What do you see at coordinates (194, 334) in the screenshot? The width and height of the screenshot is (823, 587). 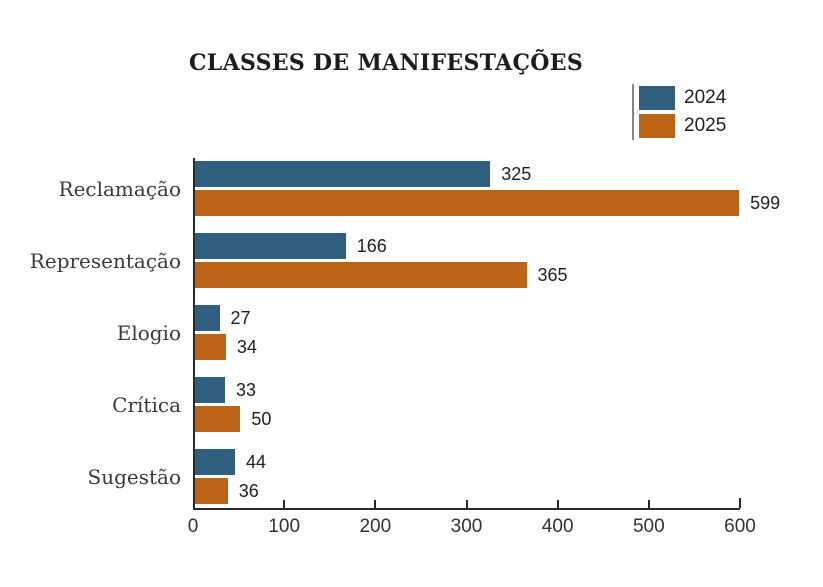 I see `y-axis-line` at bounding box center [194, 334].